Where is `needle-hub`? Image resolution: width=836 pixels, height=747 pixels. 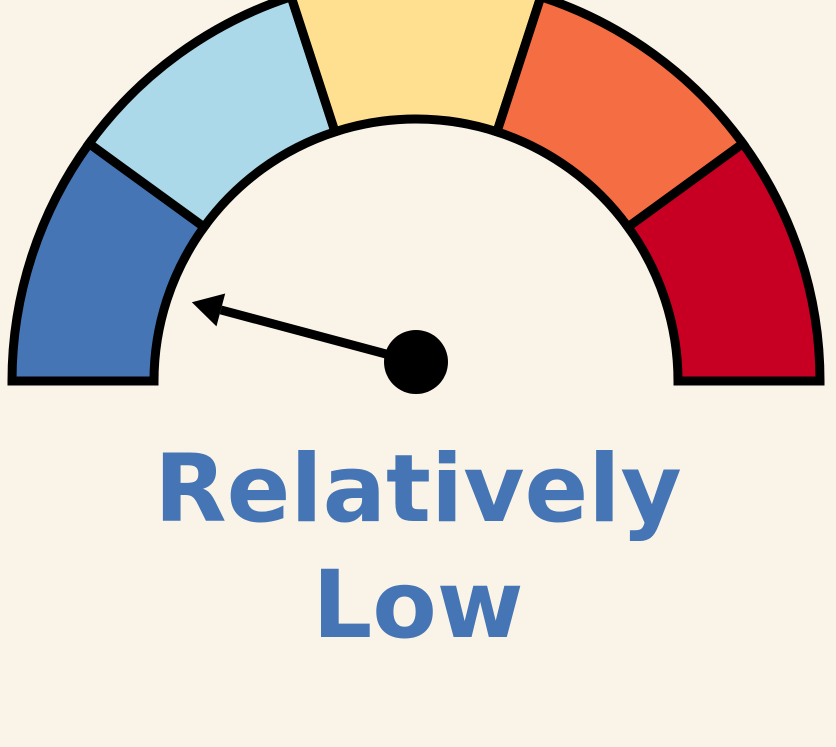
needle-hub is located at coordinates (416, 362).